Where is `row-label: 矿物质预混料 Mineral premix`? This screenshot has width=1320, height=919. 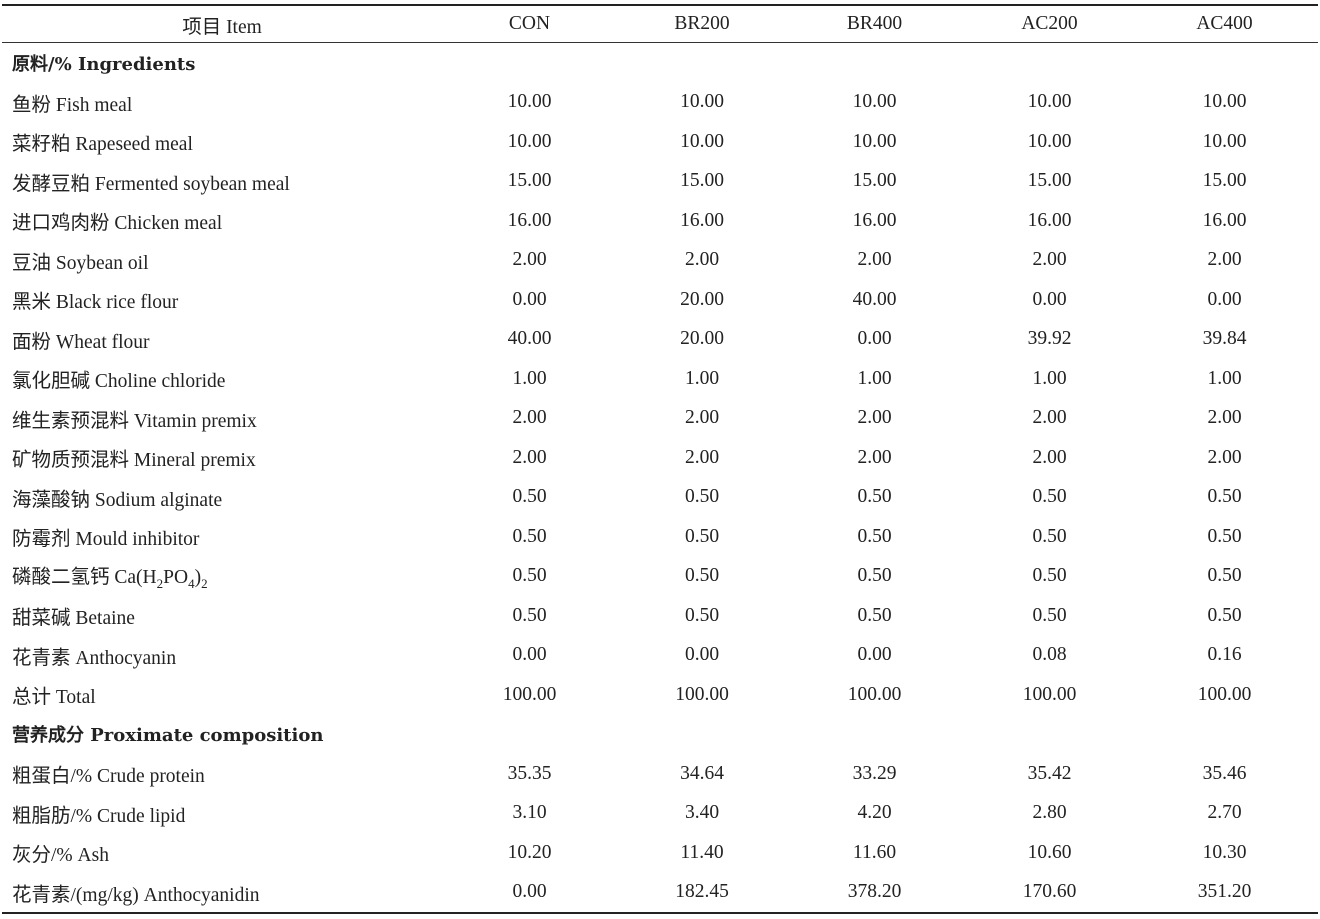
row-label: 矿物质预混料 Mineral premix is located at coordinates (134, 461).